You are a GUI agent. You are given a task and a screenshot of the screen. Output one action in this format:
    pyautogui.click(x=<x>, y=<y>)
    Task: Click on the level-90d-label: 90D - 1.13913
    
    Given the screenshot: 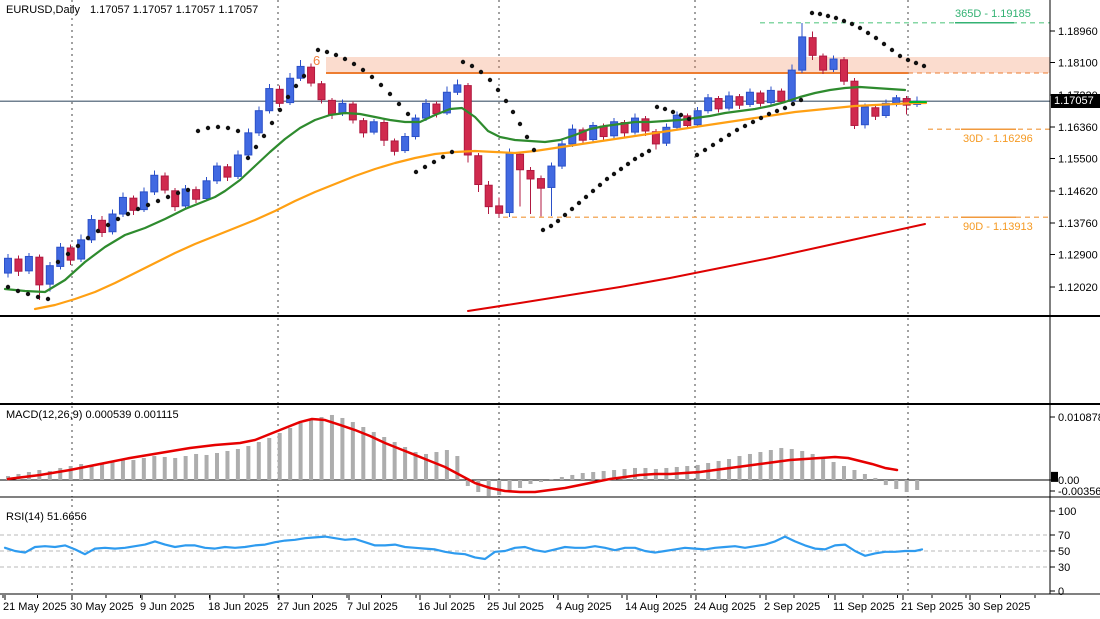 What is the action you would take?
    pyautogui.click(x=998, y=227)
    